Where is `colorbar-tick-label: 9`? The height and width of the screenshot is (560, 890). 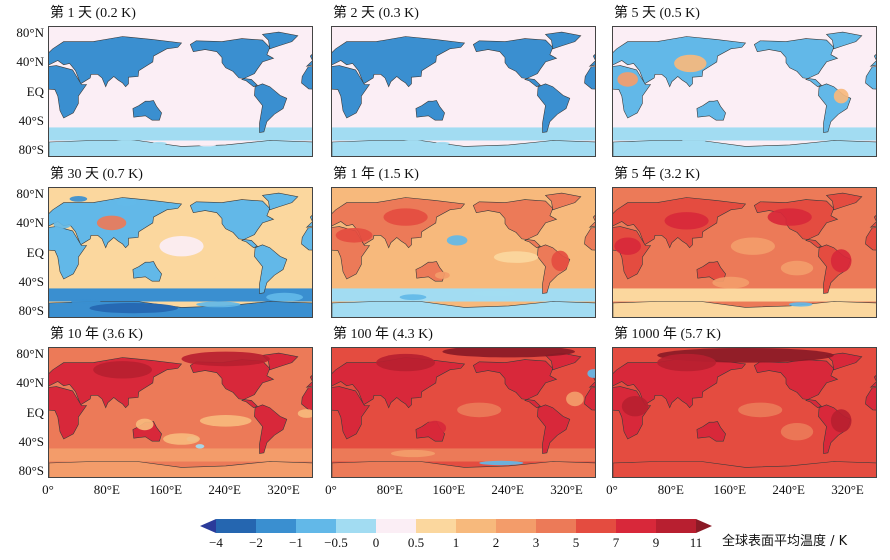
colorbar-tick-label: 9 is located at coordinates (656, 542).